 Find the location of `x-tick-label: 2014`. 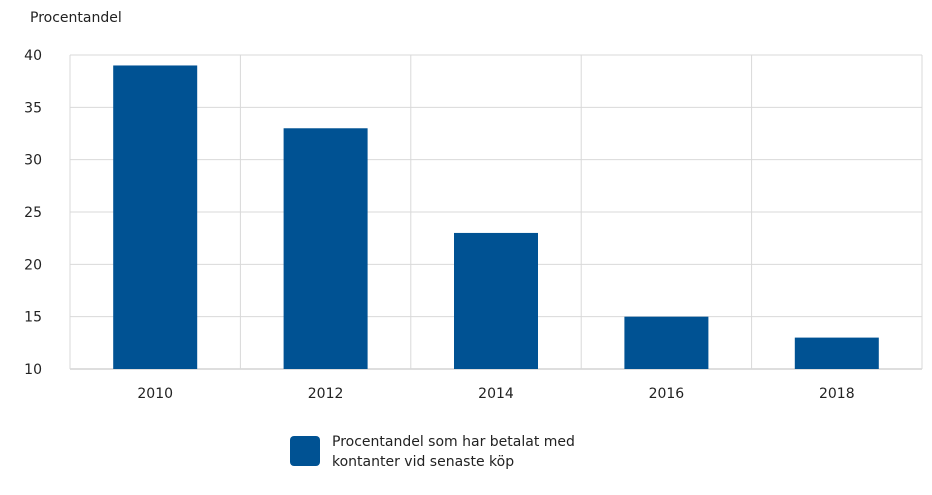

x-tick-label: 2014 is located at coordinates (496, 394).